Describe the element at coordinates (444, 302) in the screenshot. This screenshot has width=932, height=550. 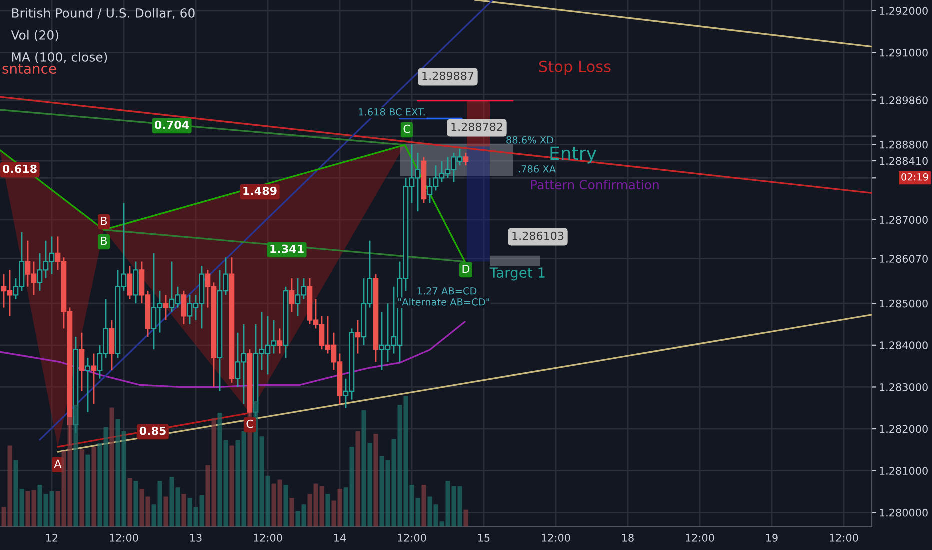
I see `annotation: "Alternate AB=CD"` at that location.